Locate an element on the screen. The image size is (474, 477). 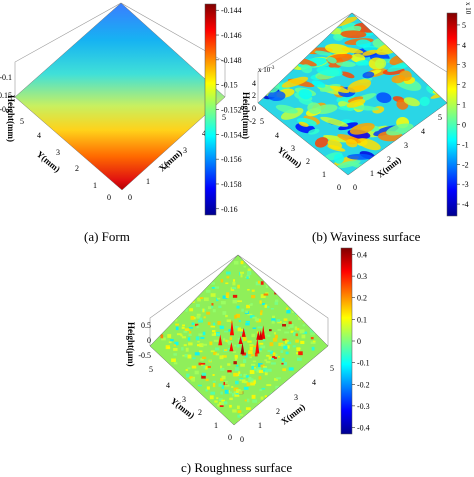
c-x-tick-5: 5 is located at coordinates (332, 368).